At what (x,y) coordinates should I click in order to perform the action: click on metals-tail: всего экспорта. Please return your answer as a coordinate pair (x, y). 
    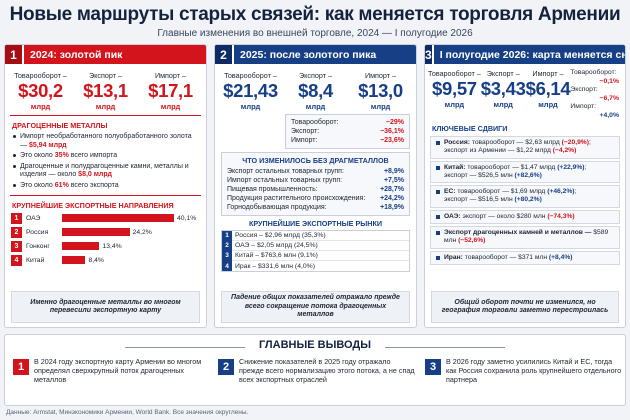
    Looking at the image, I should click on (93, 185).